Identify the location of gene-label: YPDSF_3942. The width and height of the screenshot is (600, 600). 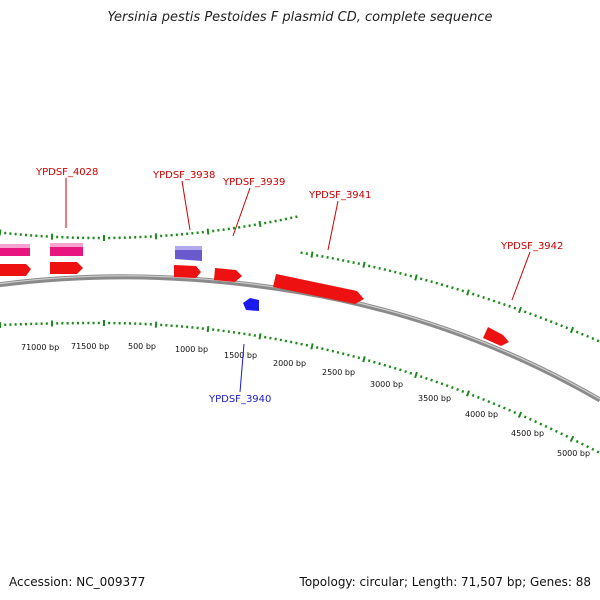
(531, 246).